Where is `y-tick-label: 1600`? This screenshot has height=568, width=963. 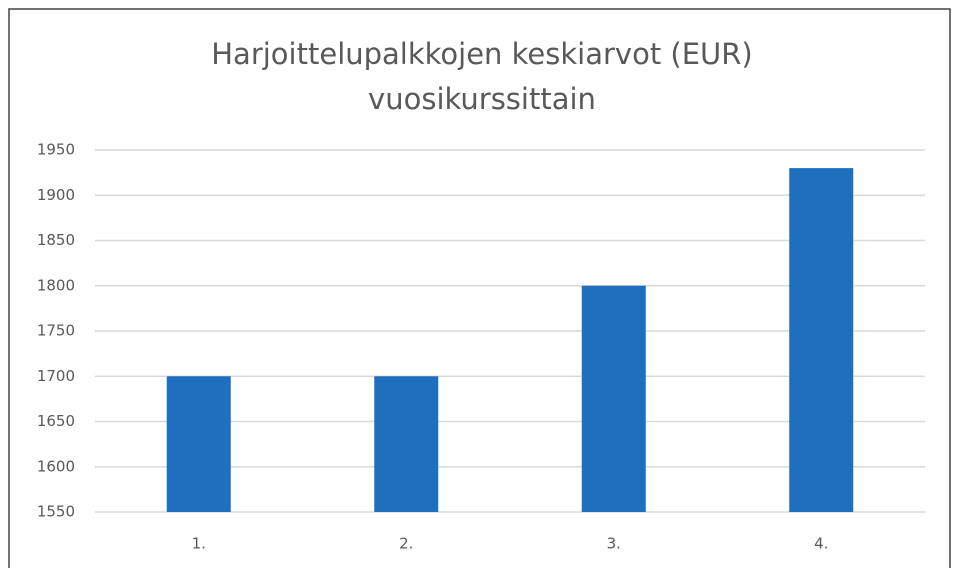 y-tick-label: 1600 is located at coordinates (56, 466).